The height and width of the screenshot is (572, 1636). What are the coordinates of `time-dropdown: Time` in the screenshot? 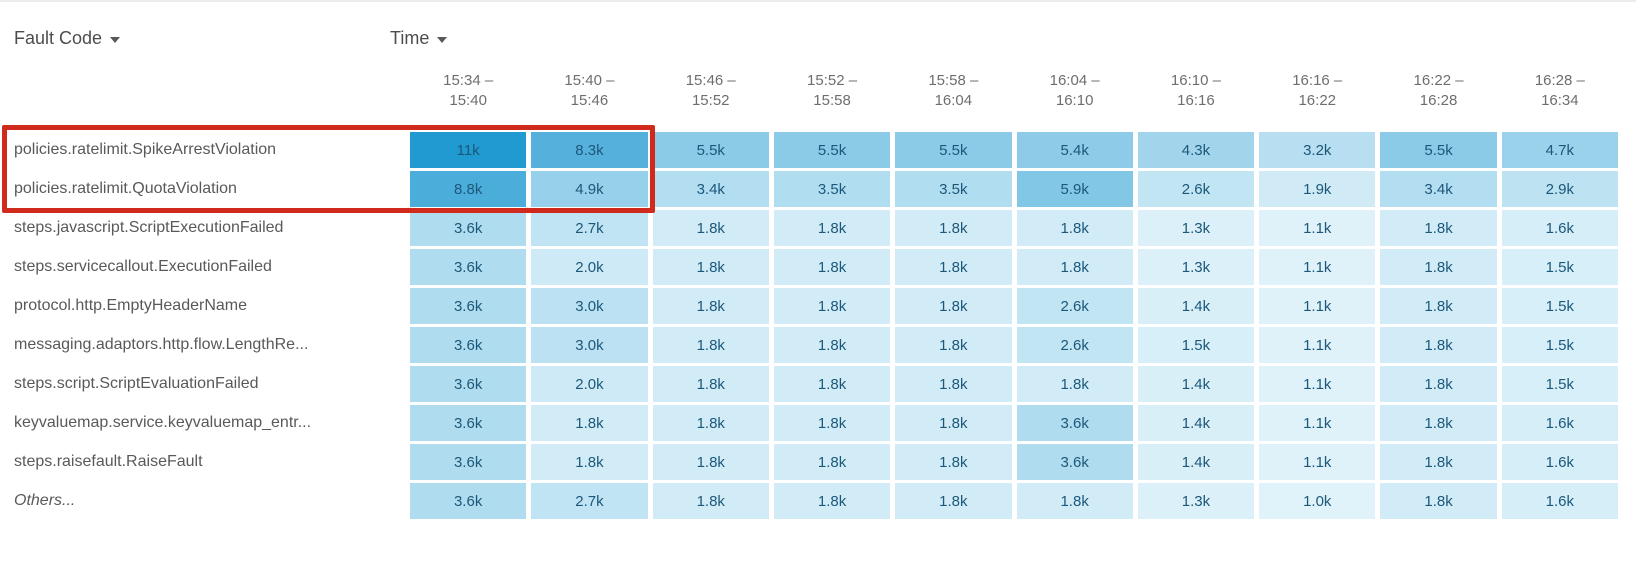 It's located at (419, 38).